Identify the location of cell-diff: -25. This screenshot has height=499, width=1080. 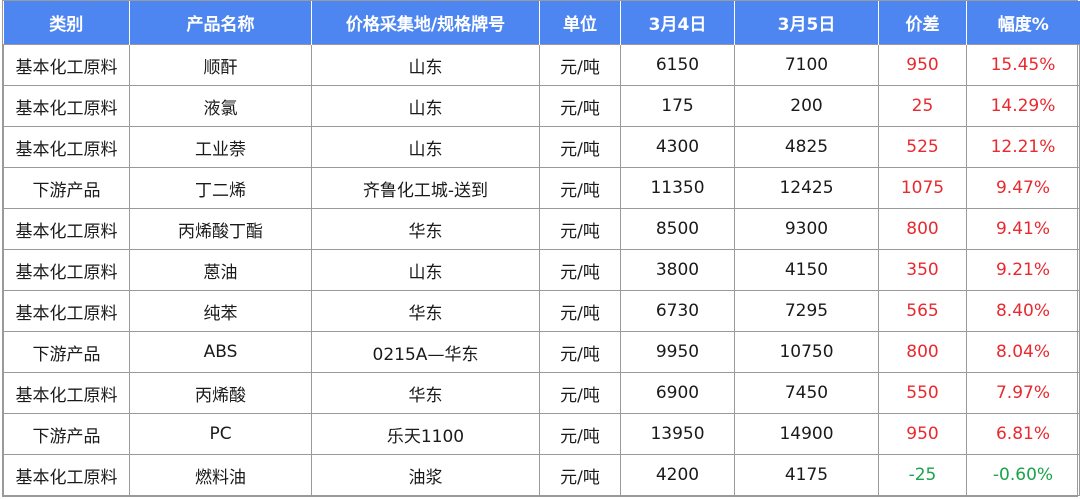
(922, 475).